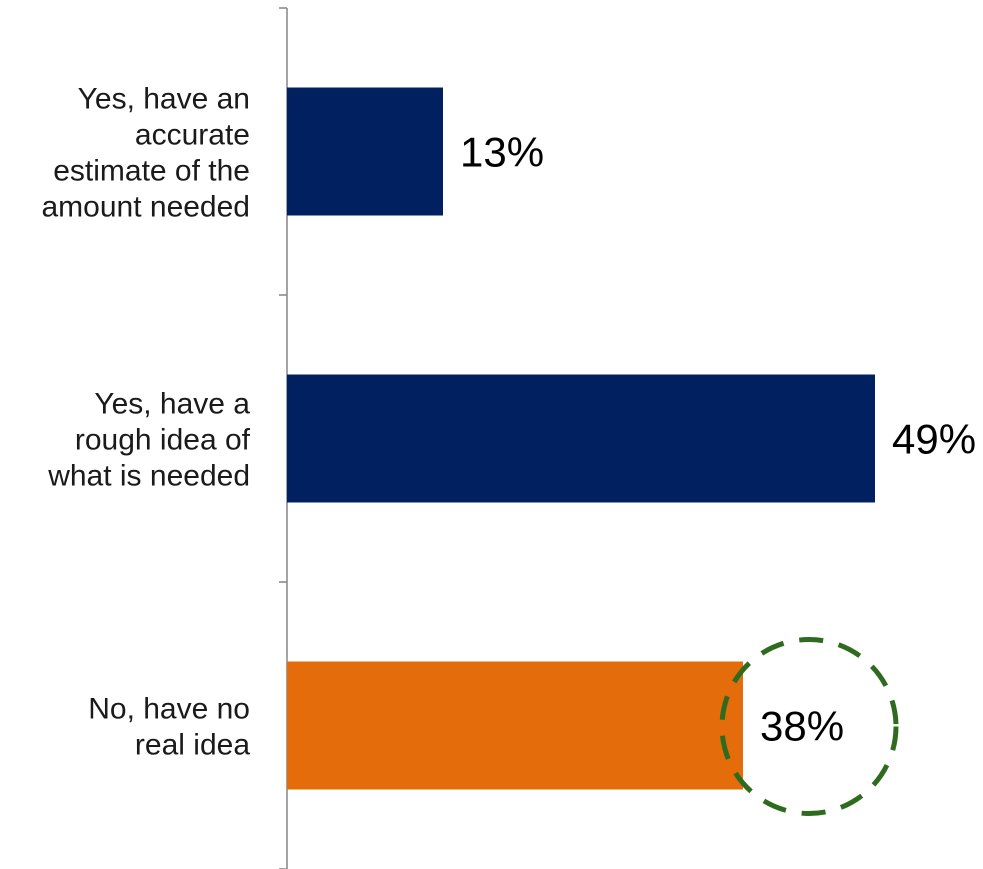 The image size is (983, 869). I want to click on category-label-line: accurate, so click(192, 135).